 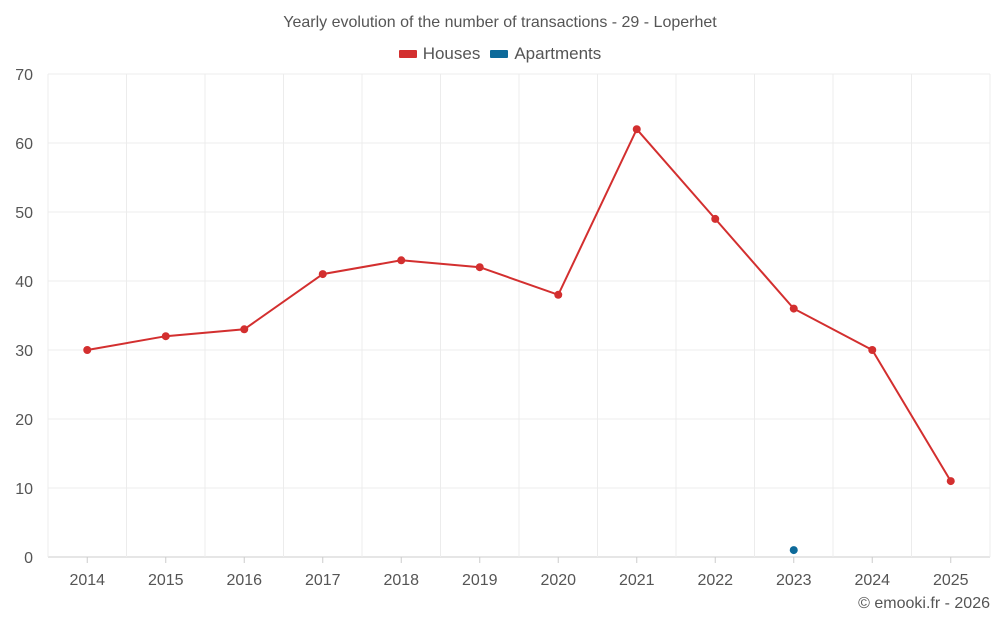 What do you see at coordinates (244, 580) in the screenshot?
I see `x-tick-label: 2016` at bounding box center [244, 580].